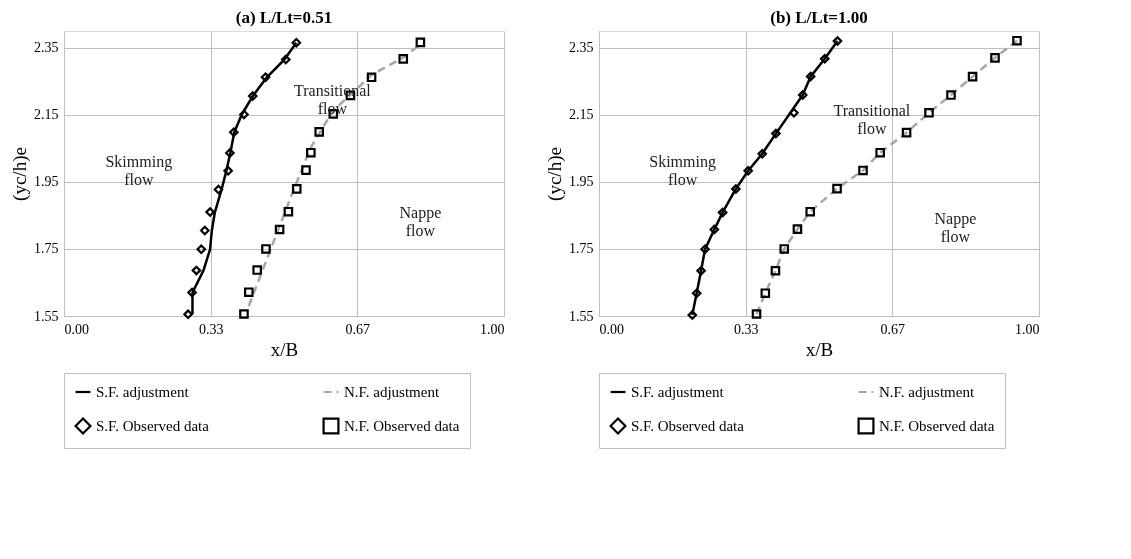  Describe the element at coordinates (819, 17) in the screenshot. I see `chart-title: (b) L/Lt=1.00` at that location.